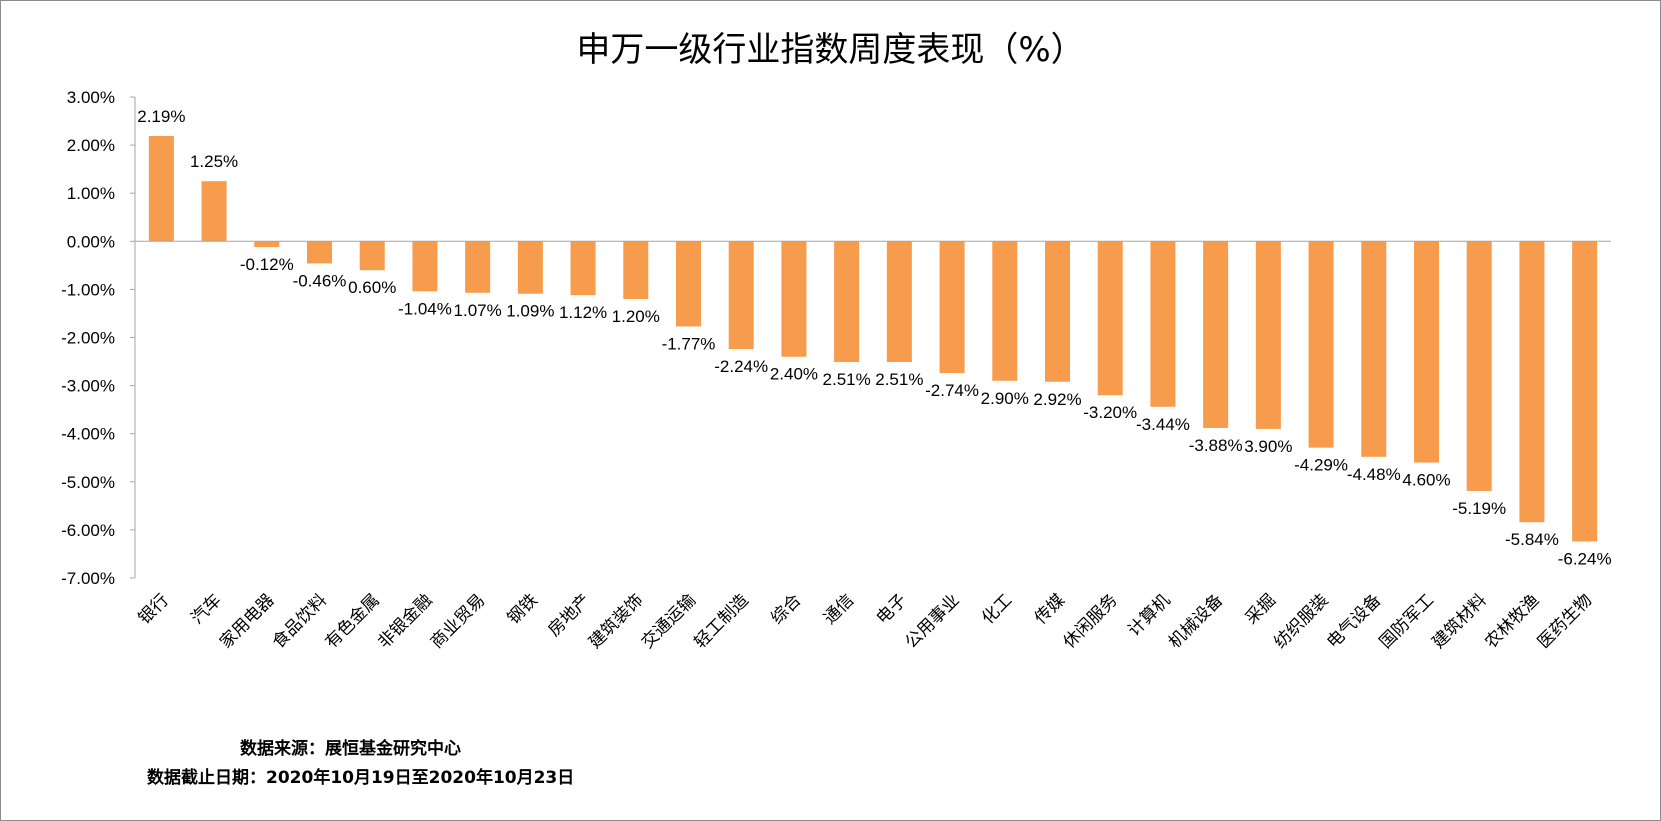 The height and width of the screenshot is (821, 1661). Describe the element at coordinates (1057, 399) in the screenshot. I see `data-label: 2.92%` at that location.